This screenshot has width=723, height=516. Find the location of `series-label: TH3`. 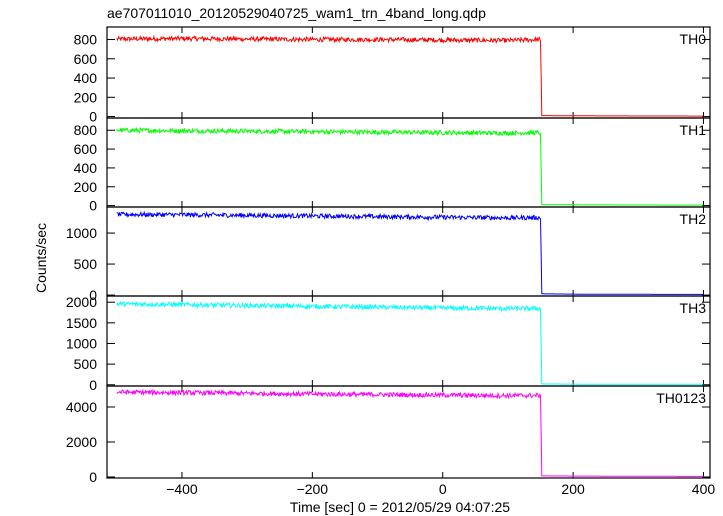

series-label: TH3 is located at coordinates (693, 308).